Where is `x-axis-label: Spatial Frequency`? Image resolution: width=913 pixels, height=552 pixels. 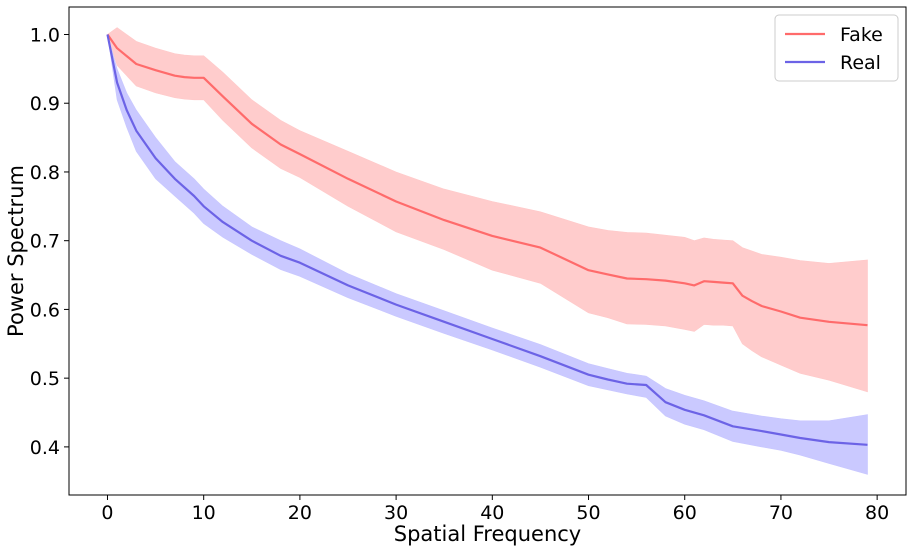
x-axis-label: Spatial Frequency is located at coordinates (487, 534).